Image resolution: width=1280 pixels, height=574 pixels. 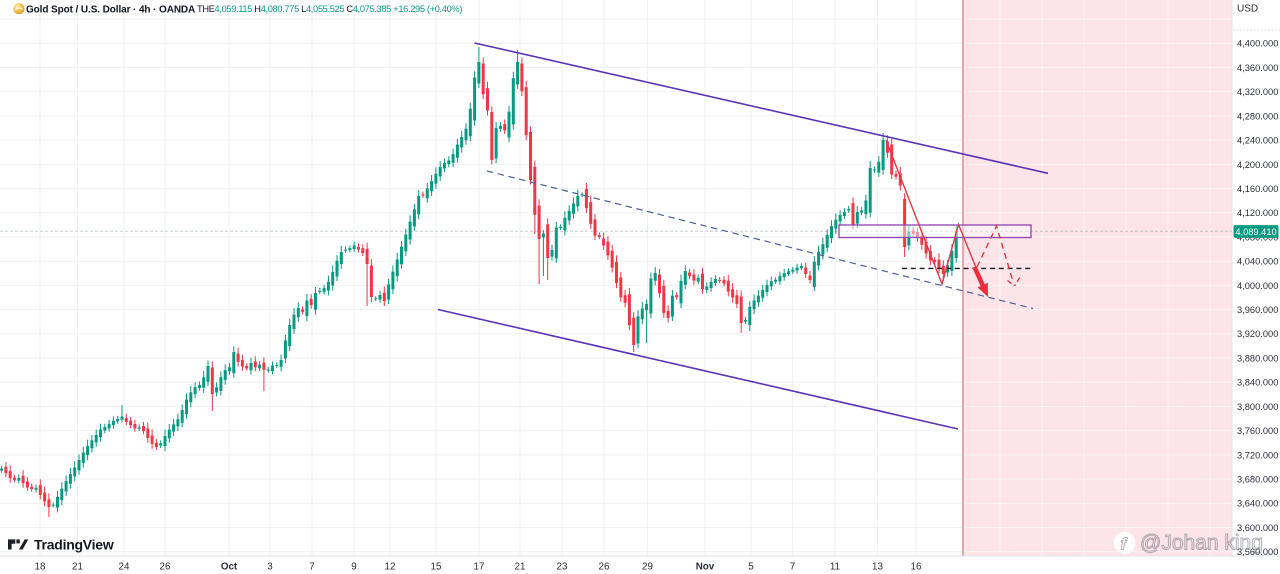 What do you see at coordinates (1257, 44) in the screenshot?
I see `svg-text: 4,400.000` at bounding box center [1257, 44].